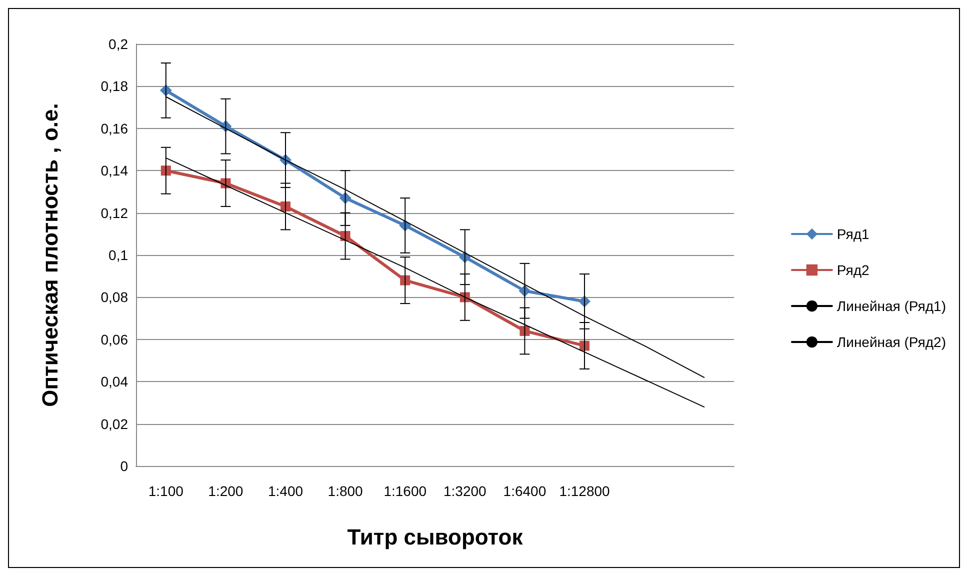  What do you see at coordinates (114, 170) in the screenshot?
I see `y-tick-label: 0,14` at bounding box center [114, 170].